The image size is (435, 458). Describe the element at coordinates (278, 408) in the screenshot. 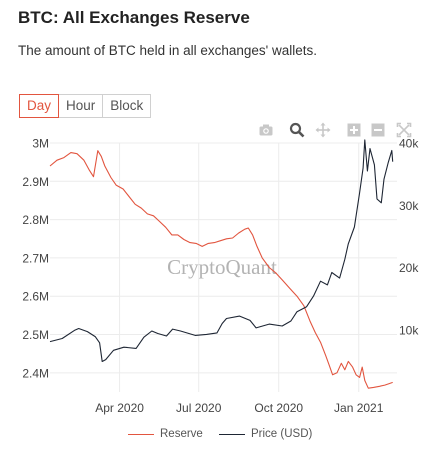

I see `x-tick-label: Oct 2020` at that location.